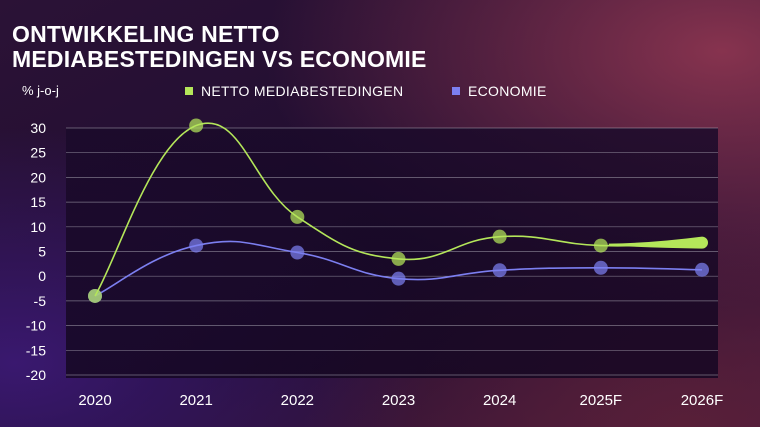 This screenshot has width=760, height=427. Describe the element at coordinates (499, 400) in the screenshot. I see `x-tick-label: 2024` at that location.